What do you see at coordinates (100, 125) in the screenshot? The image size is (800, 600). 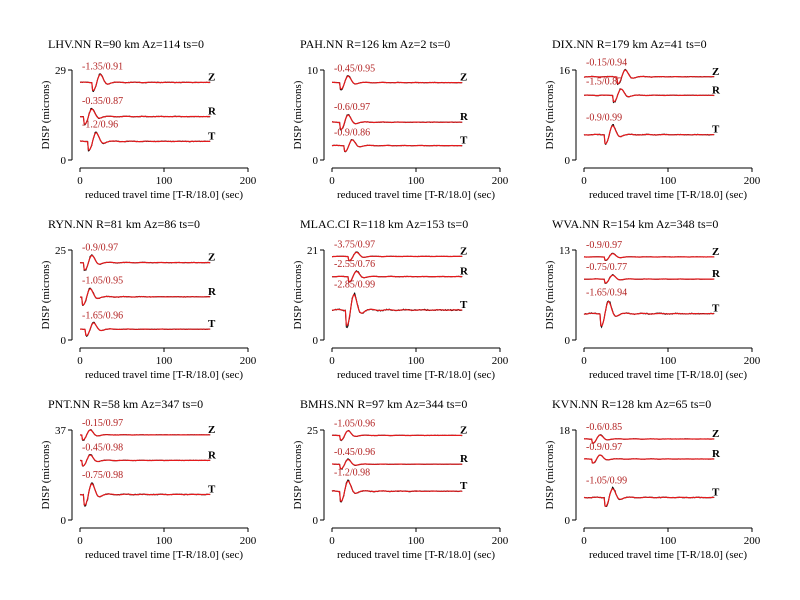 I see `shift-correlation-label: -1.2/0.96` at bounding box center [100, 125].